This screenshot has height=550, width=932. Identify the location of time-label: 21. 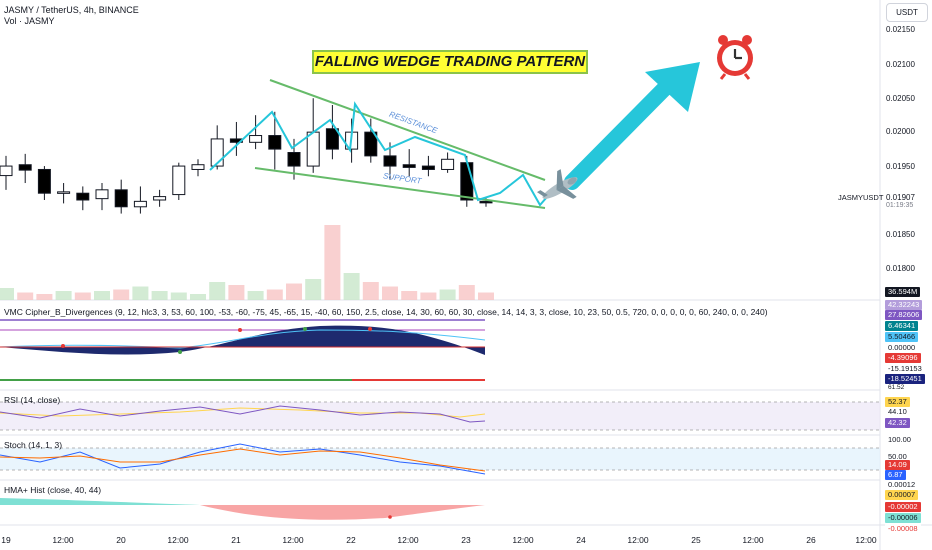
(236, 540).